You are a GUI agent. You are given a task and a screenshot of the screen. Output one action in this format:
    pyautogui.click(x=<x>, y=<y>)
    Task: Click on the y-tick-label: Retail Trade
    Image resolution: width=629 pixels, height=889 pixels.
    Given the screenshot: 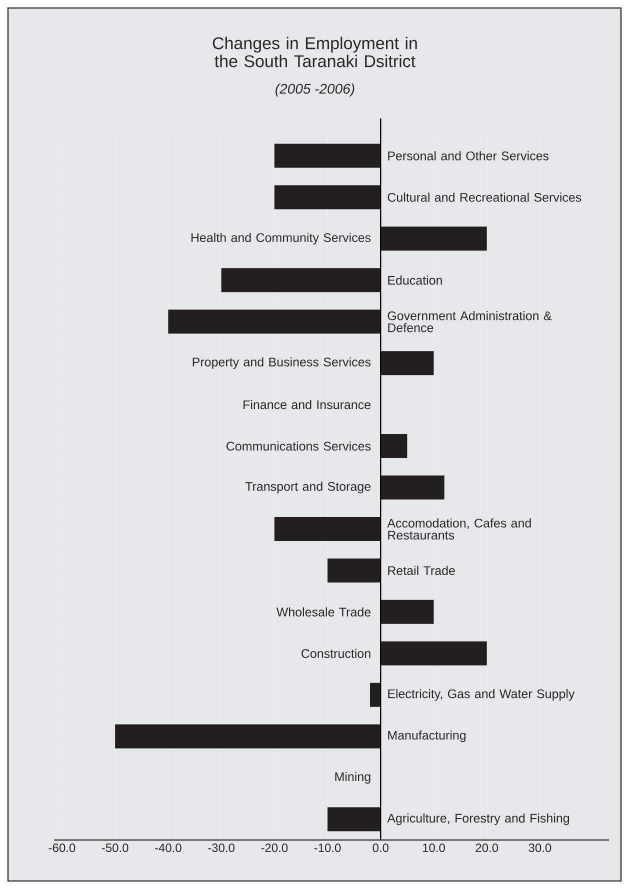 What is the action you would take?
    pyautogui.click(x=421, y=571)
    